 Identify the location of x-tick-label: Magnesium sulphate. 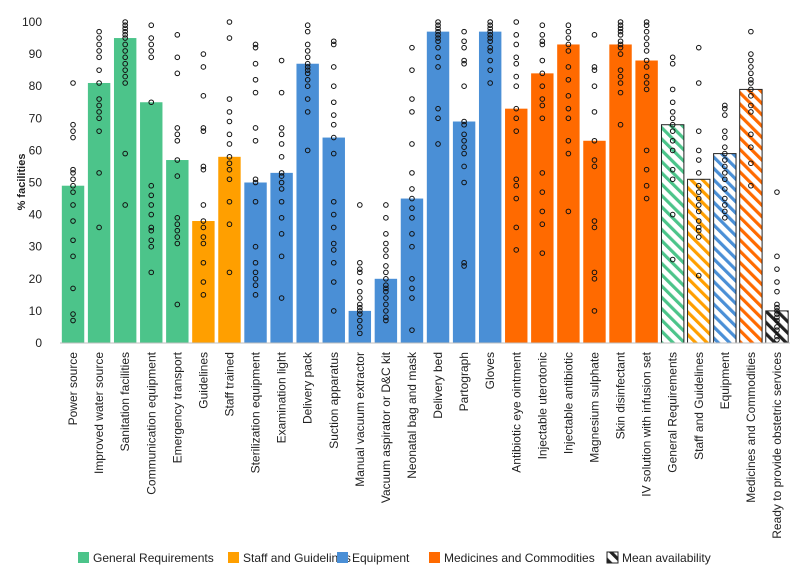
(594, 407).